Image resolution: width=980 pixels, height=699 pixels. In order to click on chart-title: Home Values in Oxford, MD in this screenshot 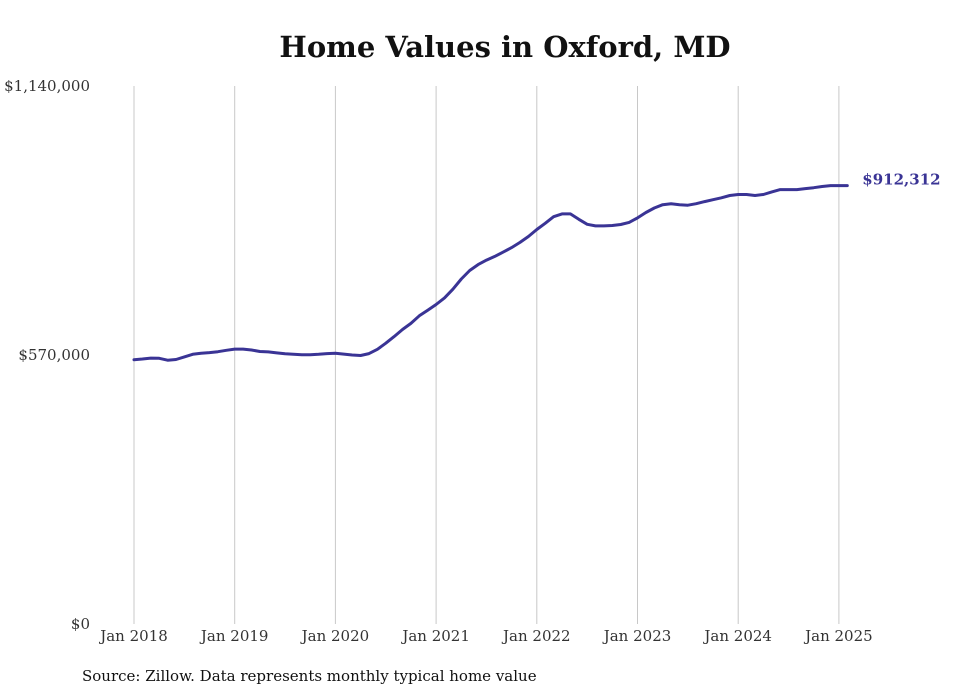, I will do `click(505, 47)`.